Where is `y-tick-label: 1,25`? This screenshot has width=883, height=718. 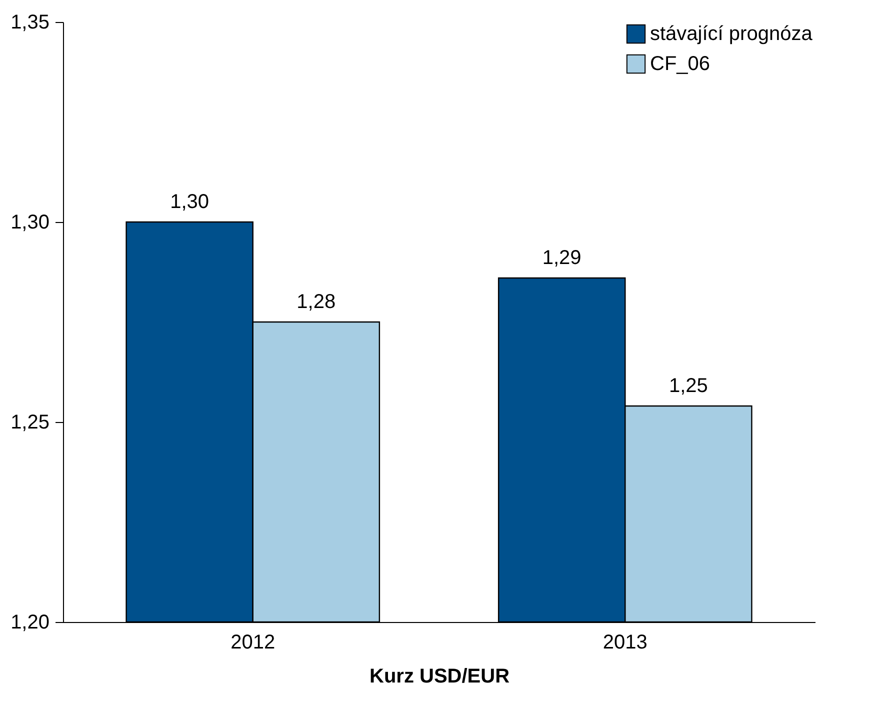 y-tick-label: 1,25 is located at coordinates (30, 423).